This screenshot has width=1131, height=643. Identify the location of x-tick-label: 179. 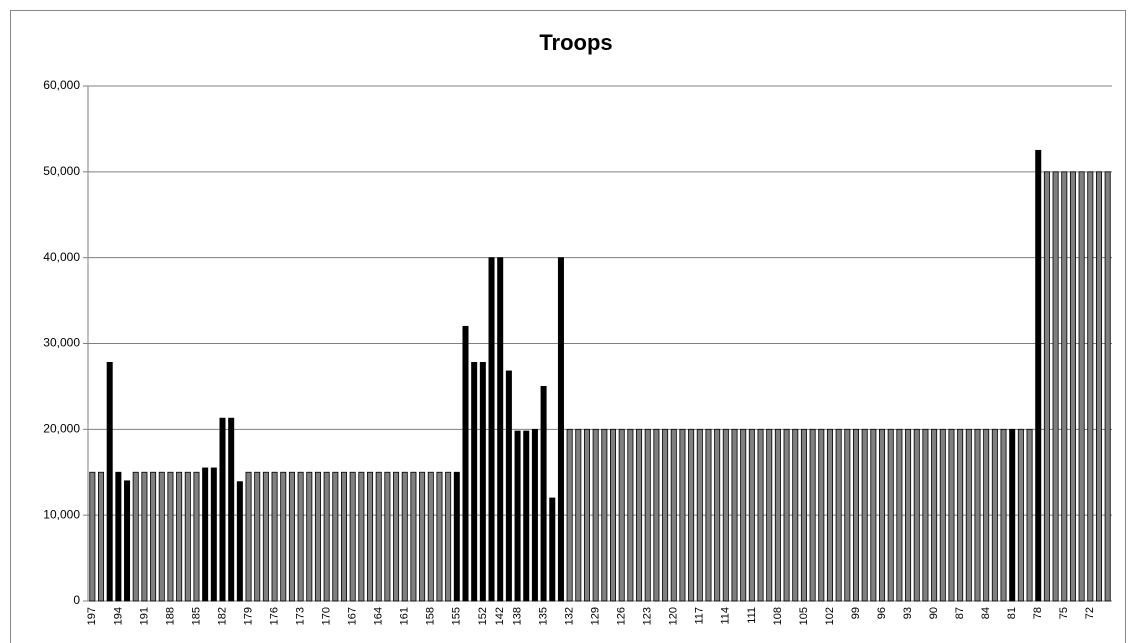
(248, 616).